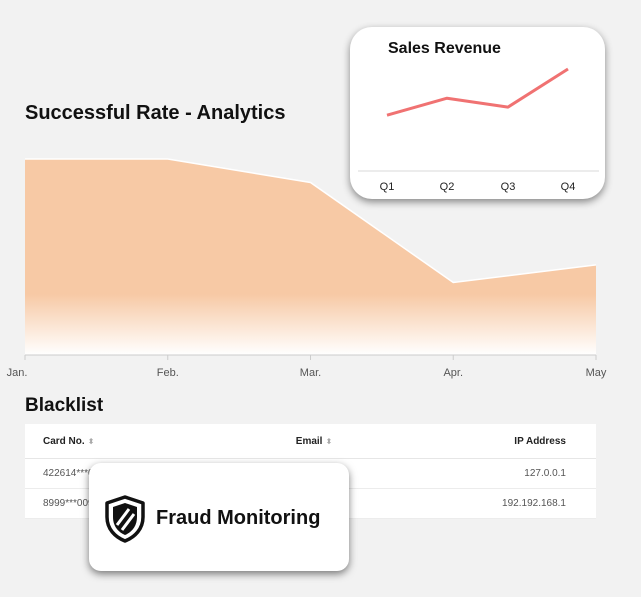 This screenshot has width=641, height=597. What do you see at coordinates (17, 373) in the screenshot?
I see `x-tick-label: Jan.` at bounding box center [17, 373].